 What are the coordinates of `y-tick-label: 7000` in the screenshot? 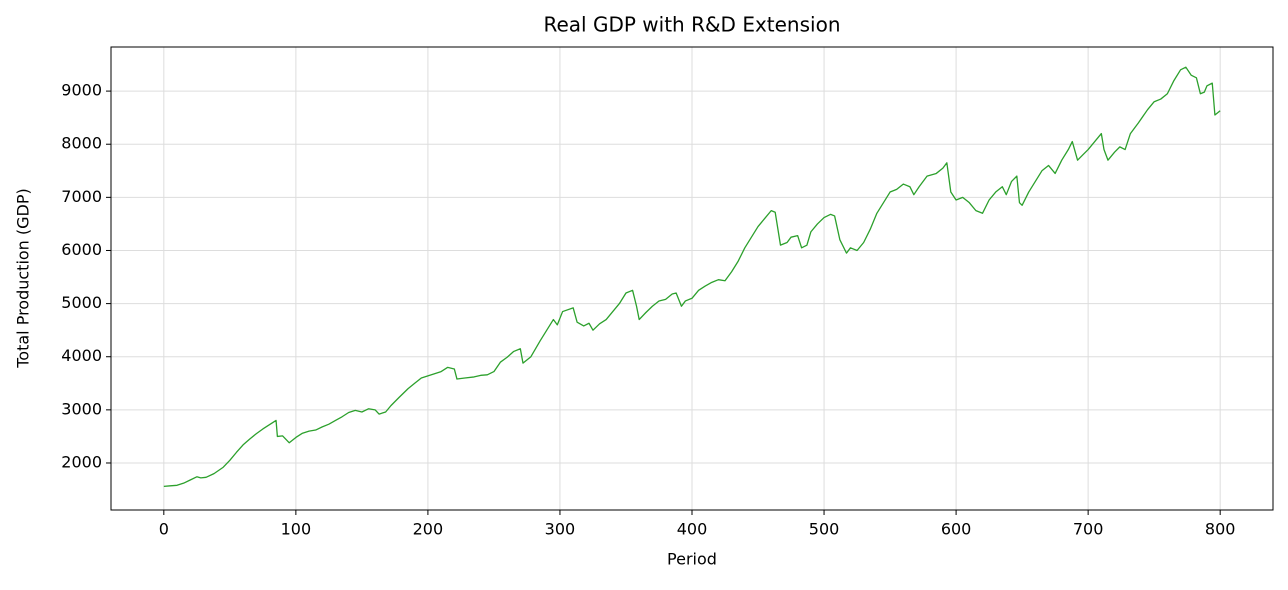 It's located at (81, 196).